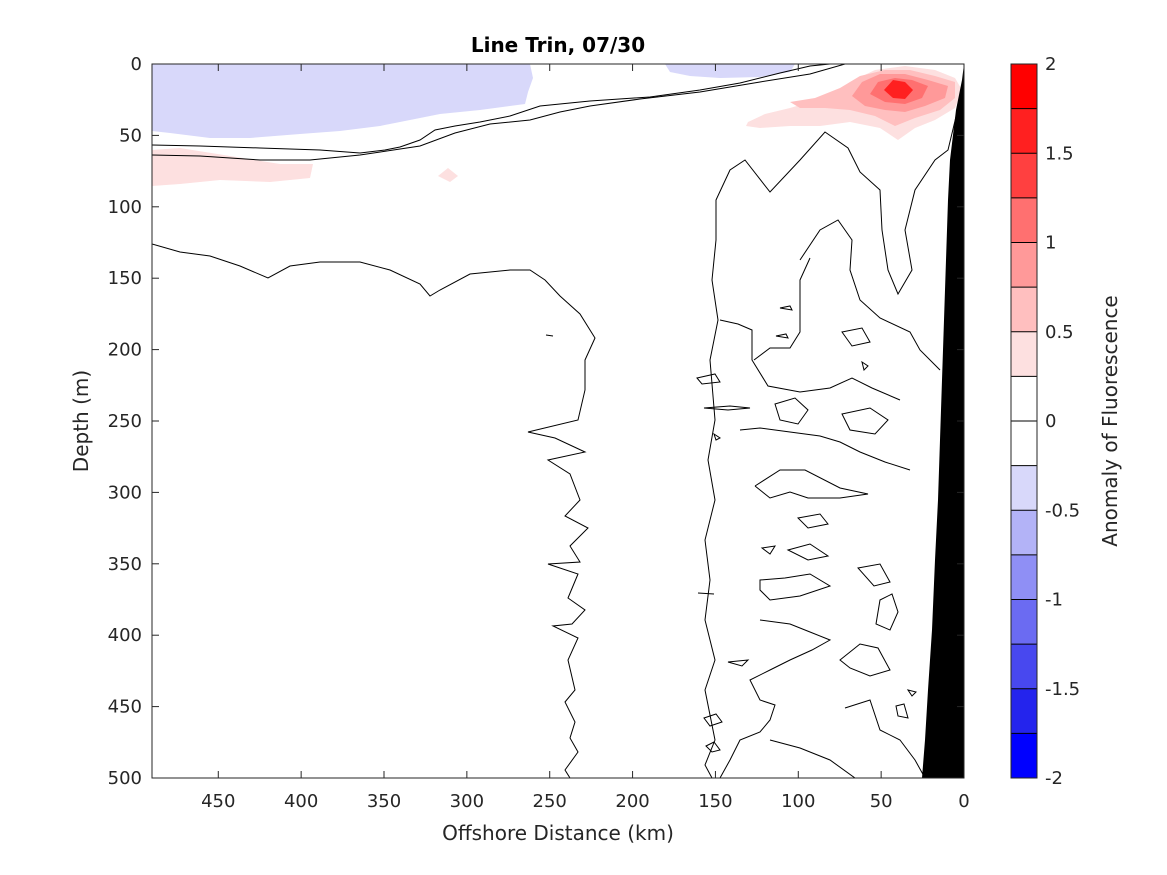 The height and width of the screenshot is (875, 1167). What do you see at coordinates (467, 801) in the screenshot?
I see `x-tick-label: 300` at bounding box center [467, 801].